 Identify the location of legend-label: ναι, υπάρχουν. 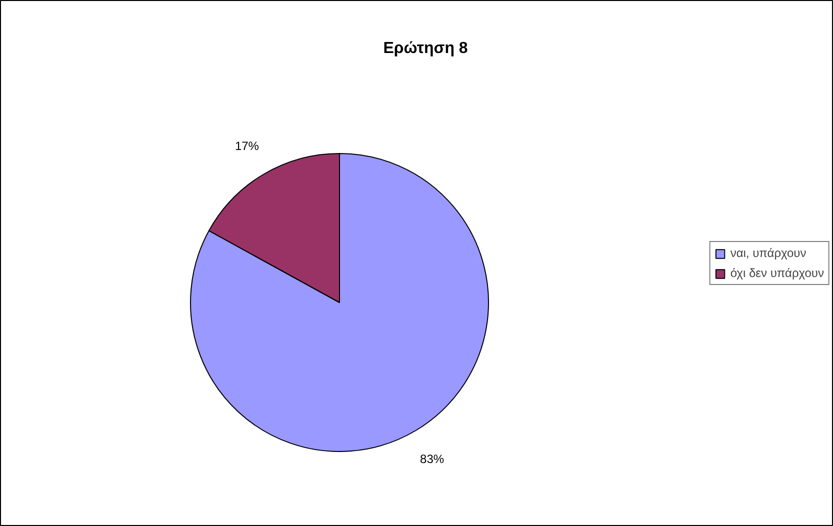
(768, 253).